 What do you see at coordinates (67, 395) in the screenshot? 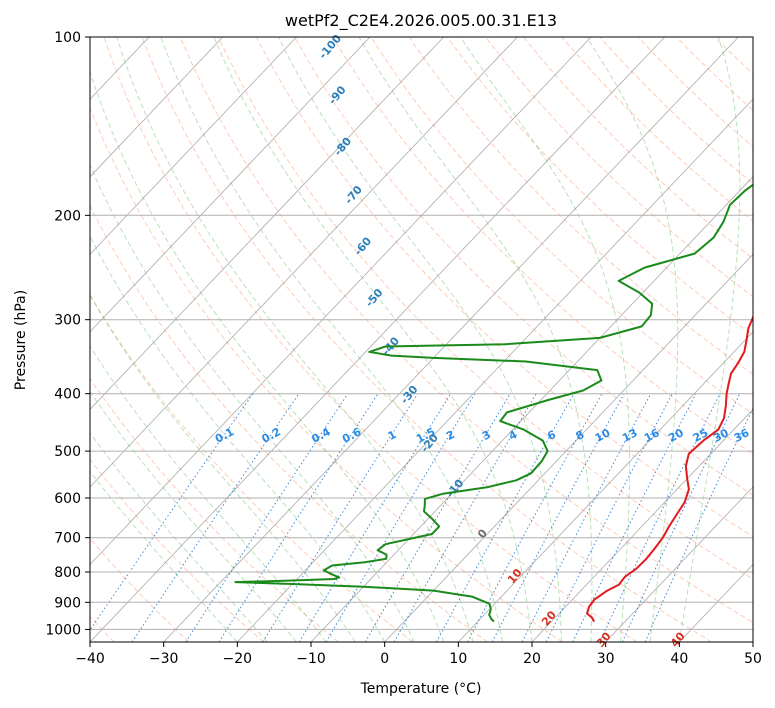
I see `y-tick-label: 400` at bounding box center [67, 395].